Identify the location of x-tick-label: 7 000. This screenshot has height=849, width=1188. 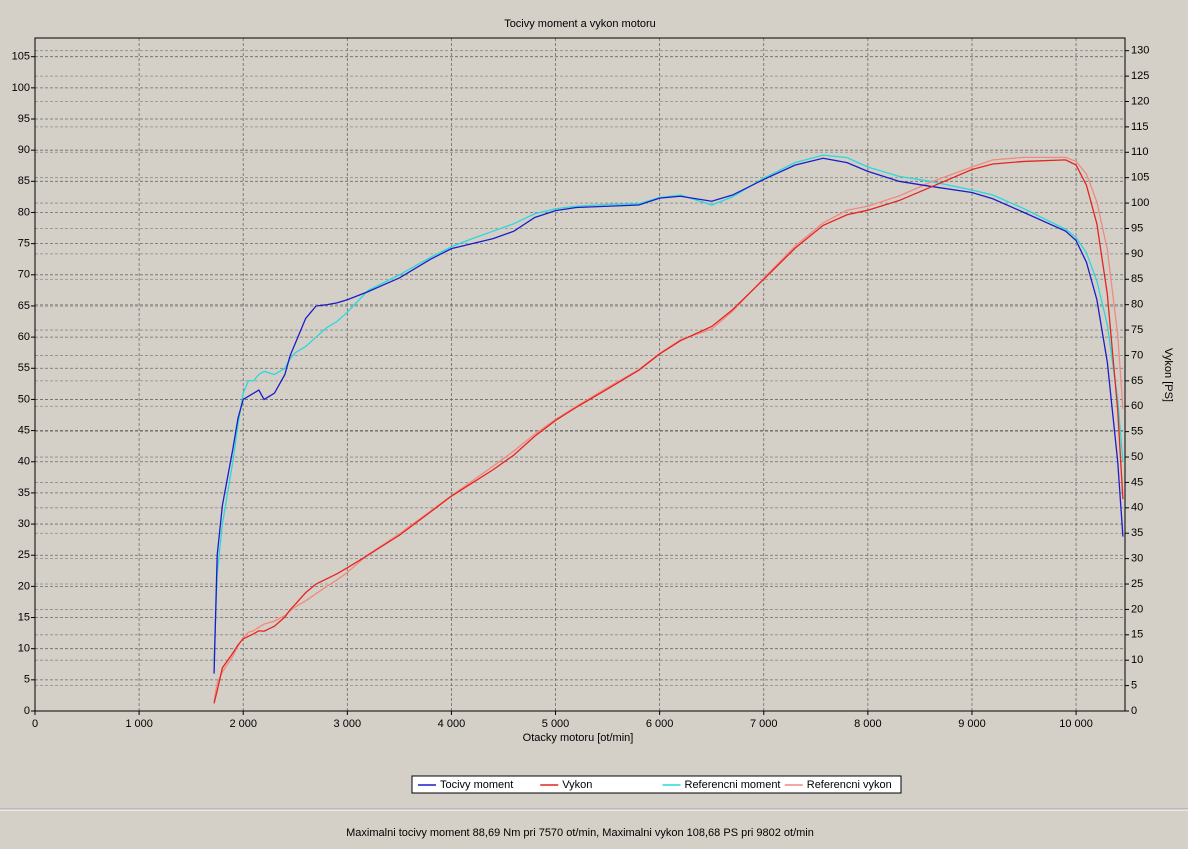
(764, 724).